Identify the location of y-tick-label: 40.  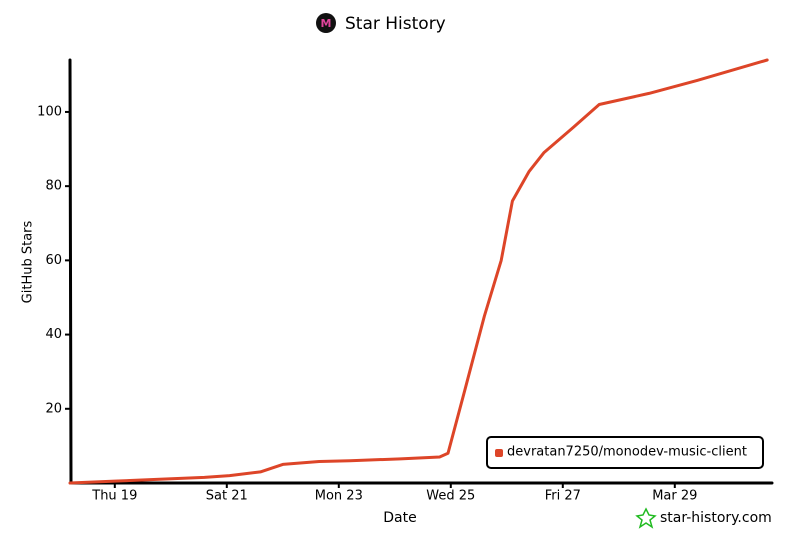
(53, 334).